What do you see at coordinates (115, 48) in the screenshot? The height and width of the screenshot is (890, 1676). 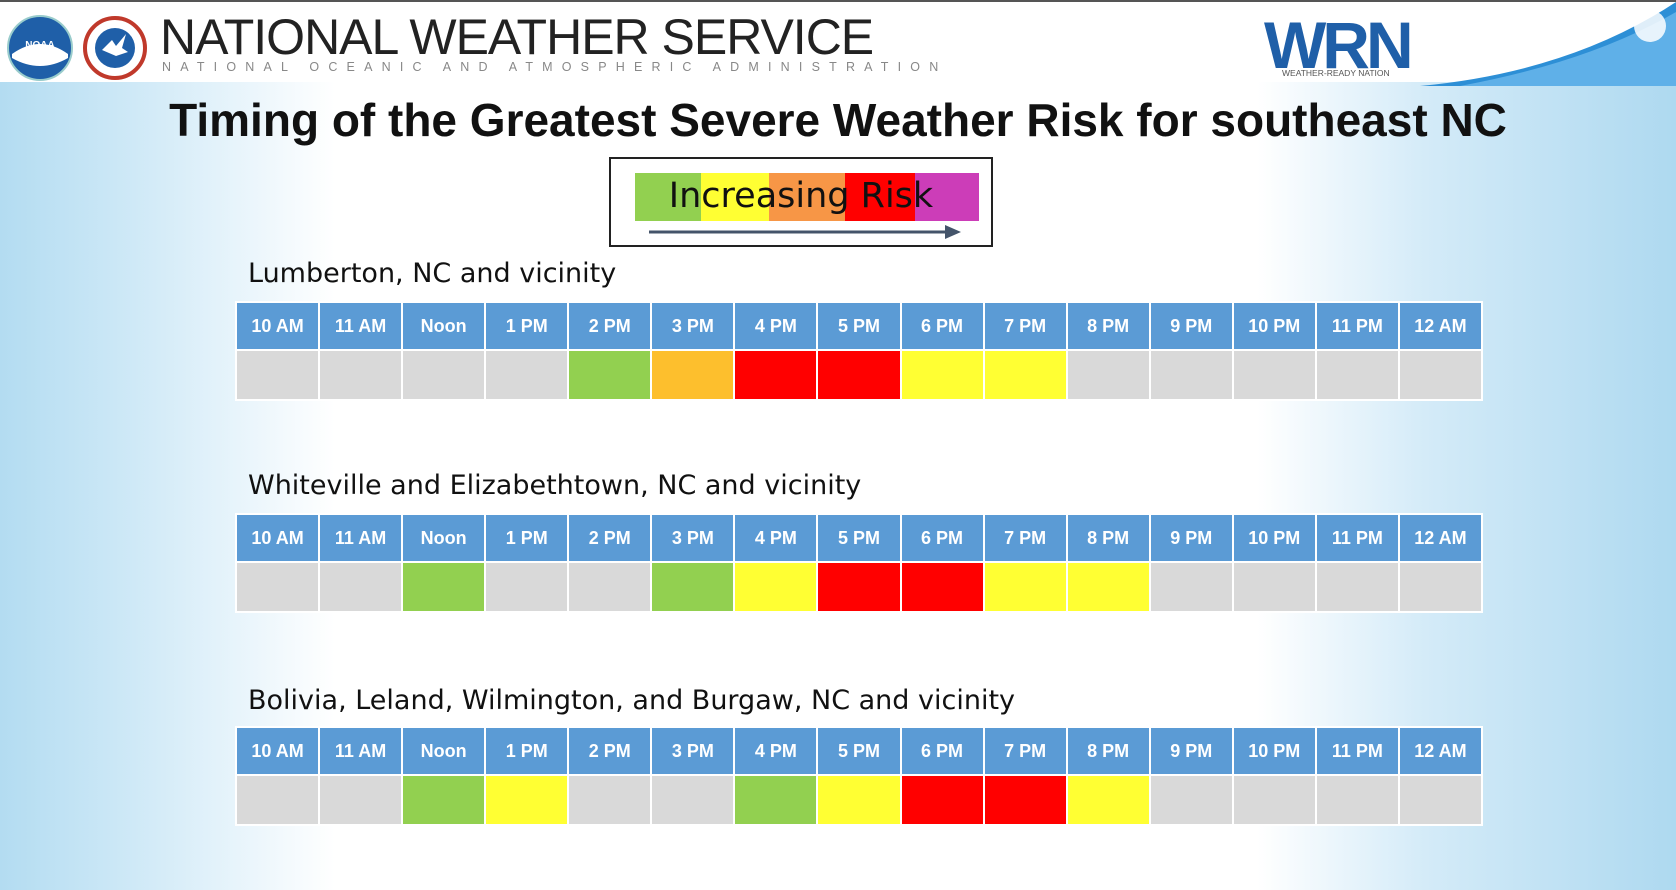 I see `nws-seal-icon` at bounding box center [115, 48].